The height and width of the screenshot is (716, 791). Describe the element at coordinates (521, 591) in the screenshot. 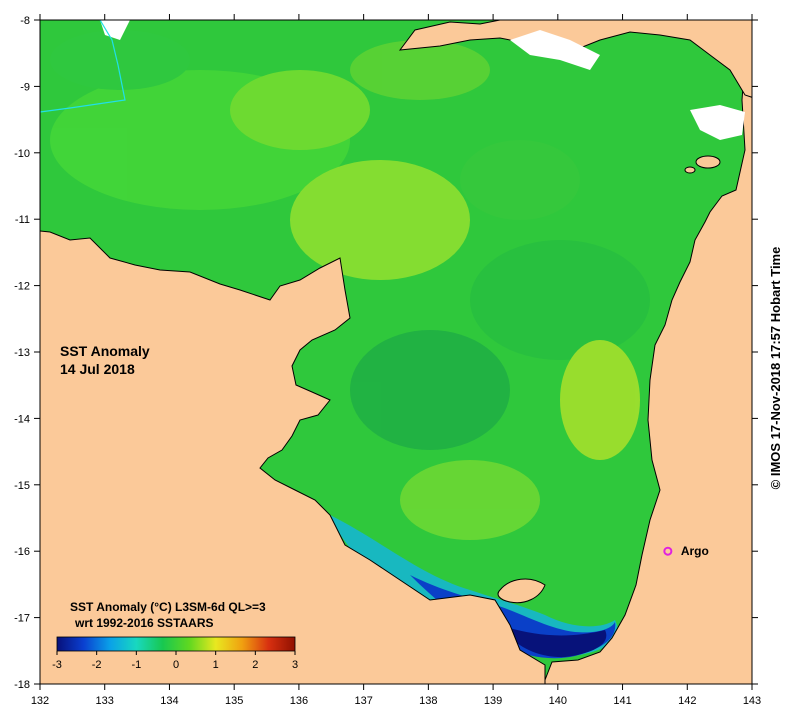

I see `land-island-south` at that location.